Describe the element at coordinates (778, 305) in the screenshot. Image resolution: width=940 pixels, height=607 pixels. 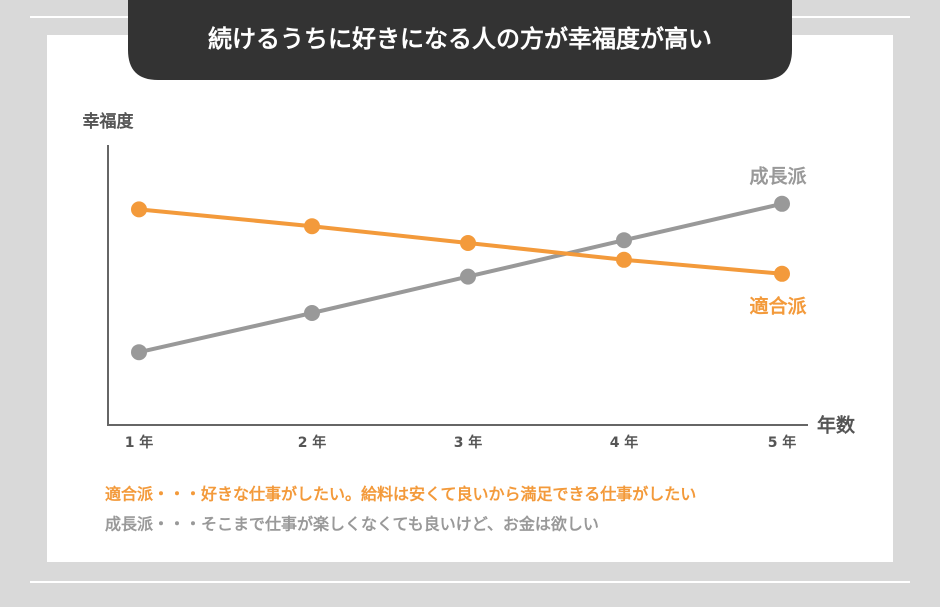
I see `series-label: 適合派` at that location.